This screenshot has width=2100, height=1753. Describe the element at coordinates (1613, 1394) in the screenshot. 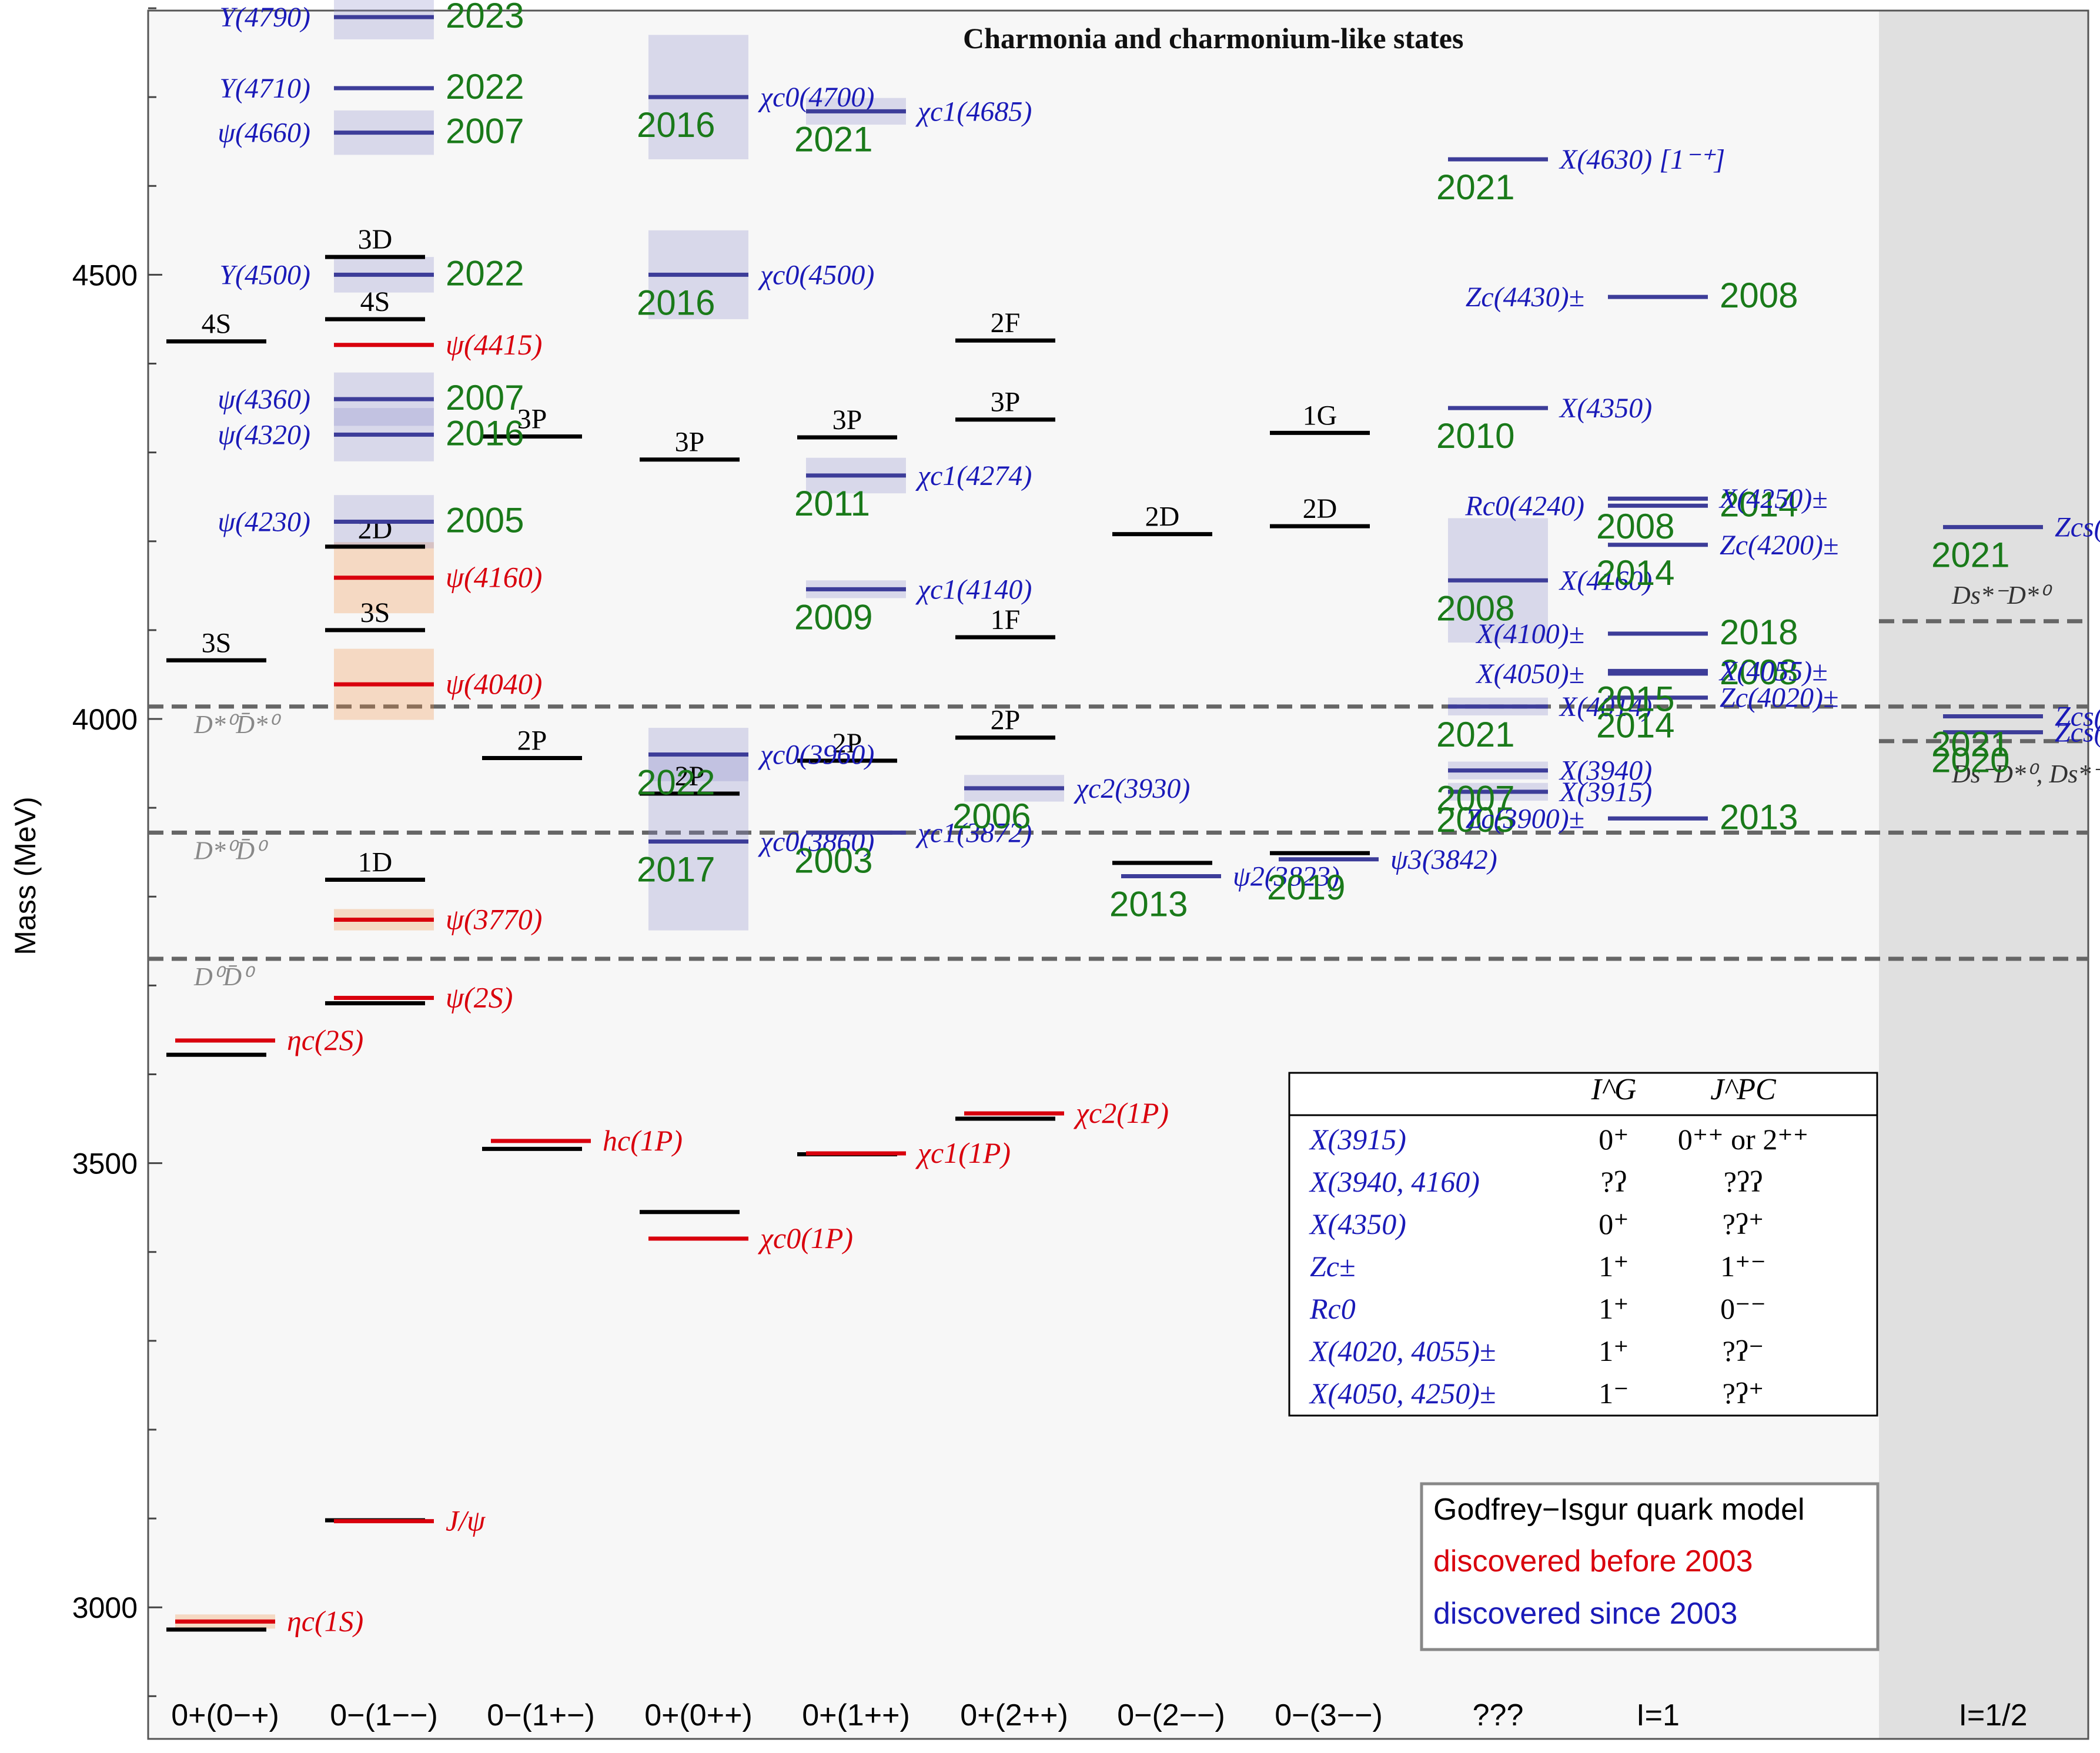

I see `table-cell-ig: 1⁻` at that location.